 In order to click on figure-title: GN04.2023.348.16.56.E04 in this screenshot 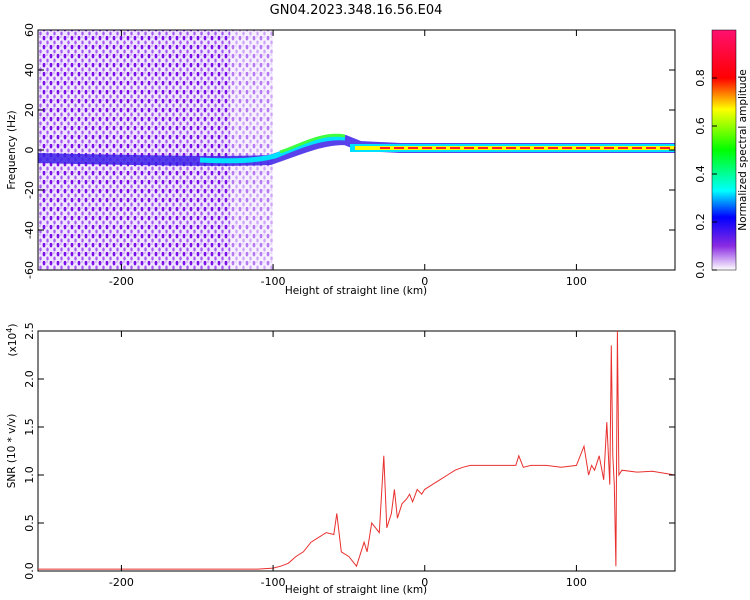, I will do `click(356, 10)`.